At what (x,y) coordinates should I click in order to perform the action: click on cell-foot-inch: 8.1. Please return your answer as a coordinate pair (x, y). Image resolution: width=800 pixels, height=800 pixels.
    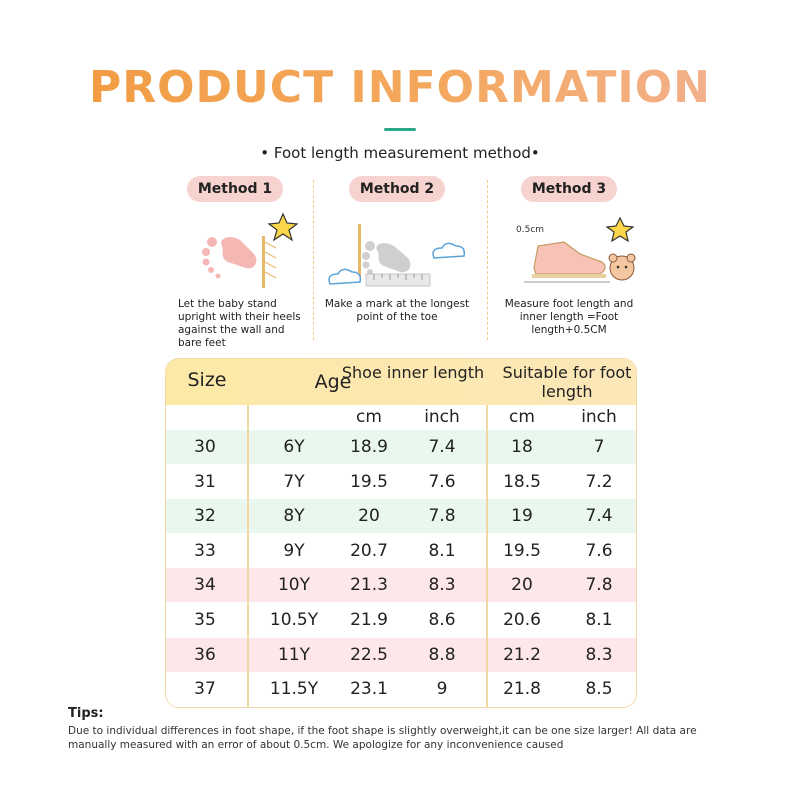
    Looking at the image, I should click on (599, 620).